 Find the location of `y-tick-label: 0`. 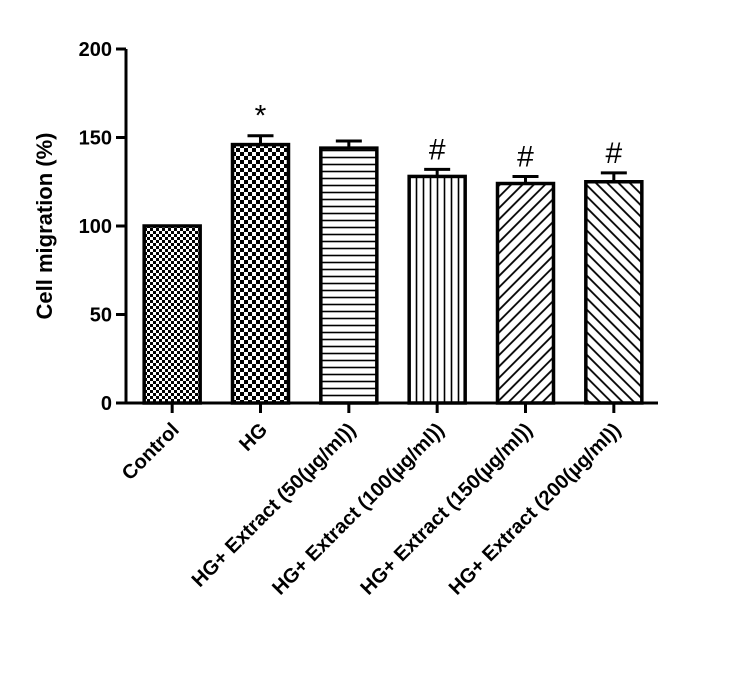

y-tick-label: 0 is located at coordinates (106, 404).